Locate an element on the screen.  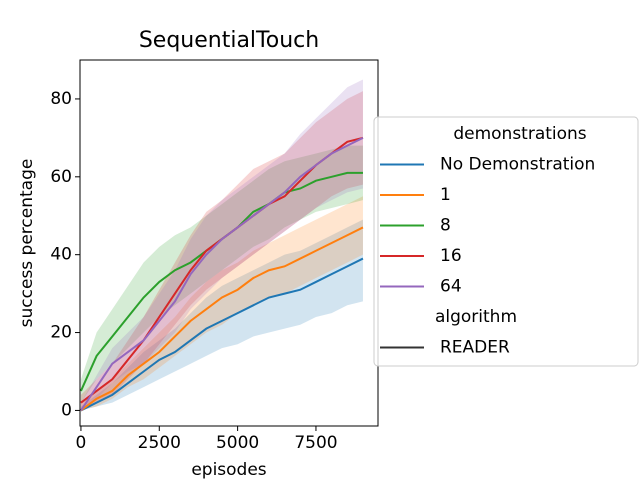
series-line is located at coordinates (222, 334).